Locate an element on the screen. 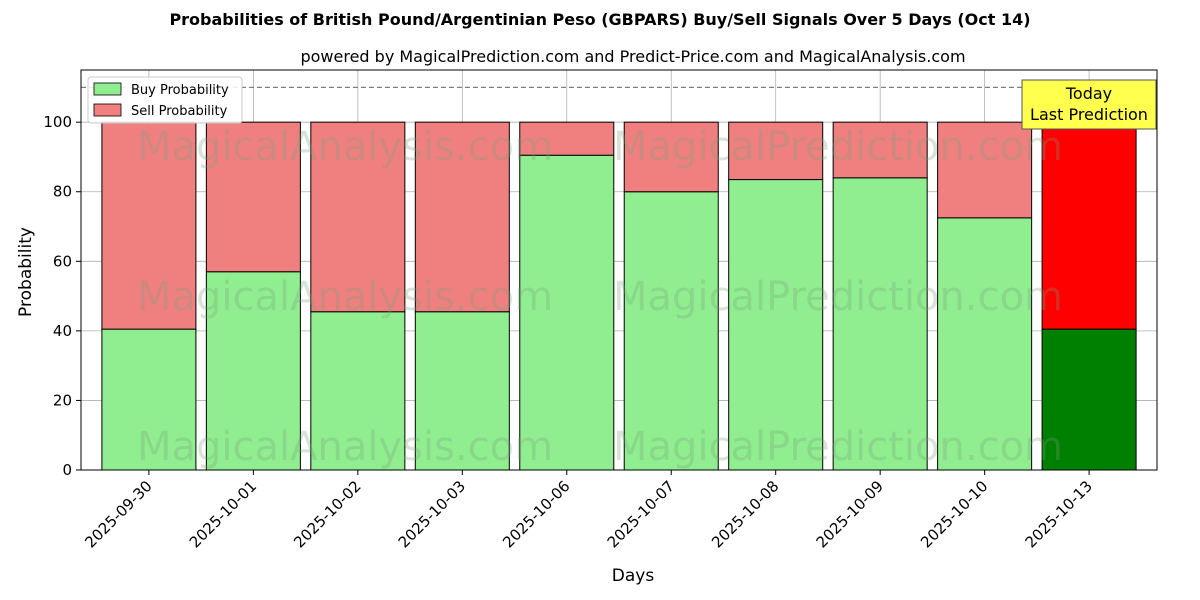  legend-label-sell: Sell Probability is located at coordinates (179, 111).